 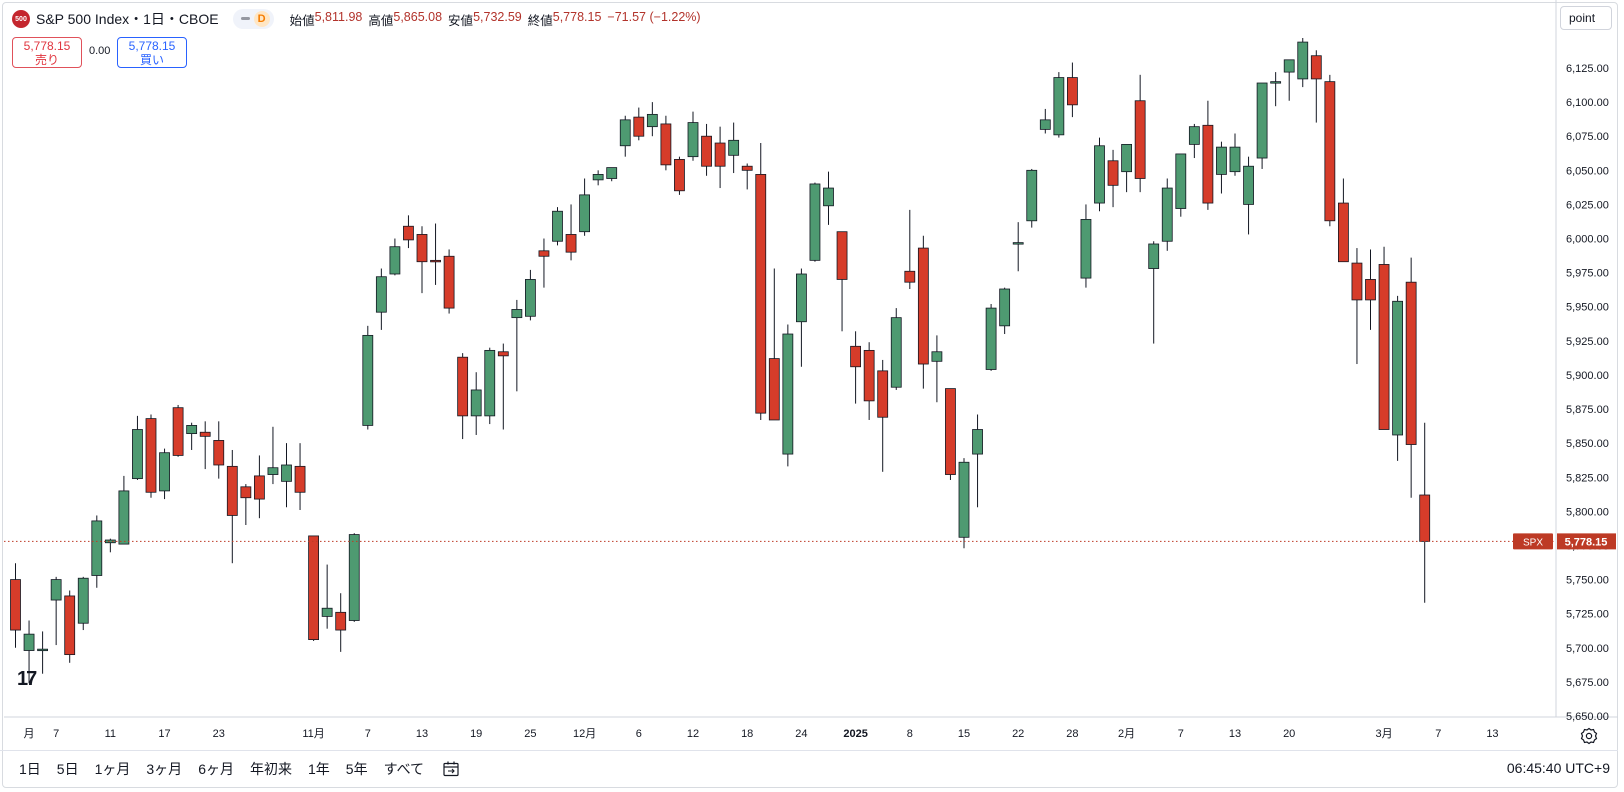 I want to click on symbol-title: S&P 500 Index・1日・CBOE, so click(x=127, y=19).